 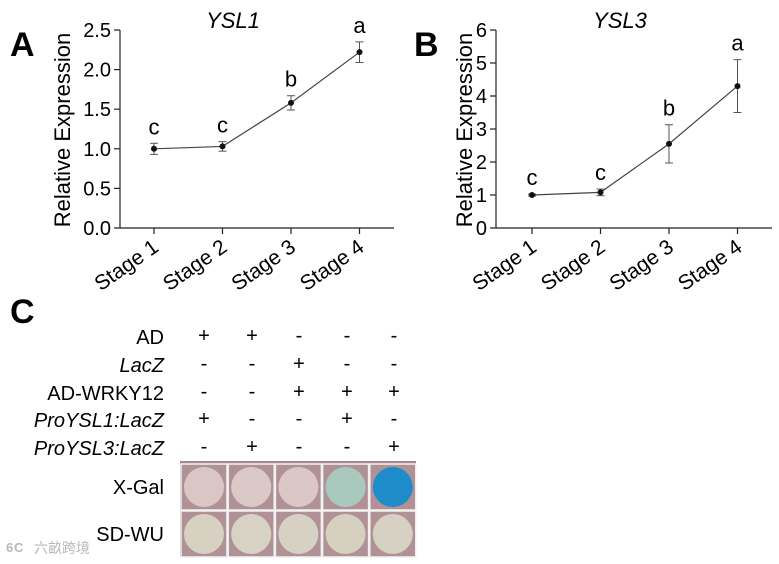 I want to click on panel-b-significance-letter: b, so click(x=669, y=108).